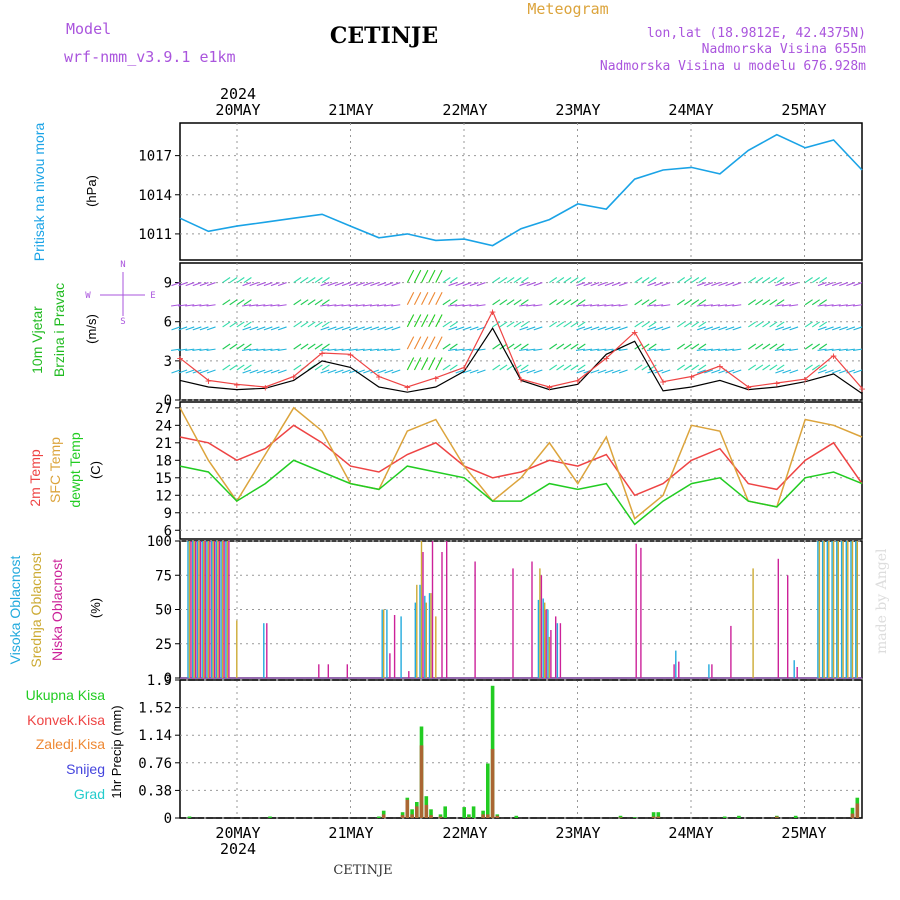 This screenshot has height=900, width=900. What do you see at coordinates (95, 608) in the screenshot?
I see `cloud-unit: (%)` at bounding box center [95, 608].